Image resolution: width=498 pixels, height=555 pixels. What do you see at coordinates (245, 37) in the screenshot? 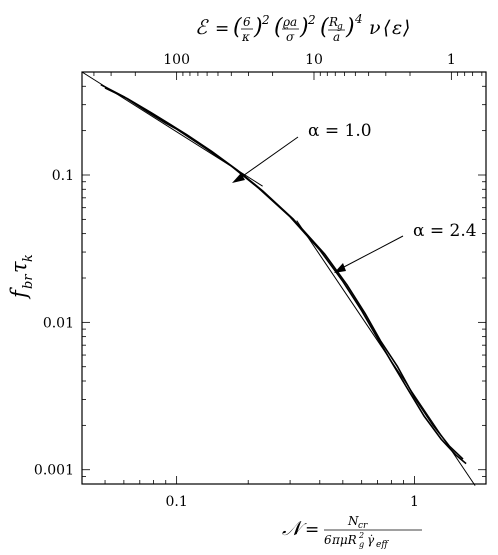
I see `svg-text: κ` at bounding box center [245, 37].